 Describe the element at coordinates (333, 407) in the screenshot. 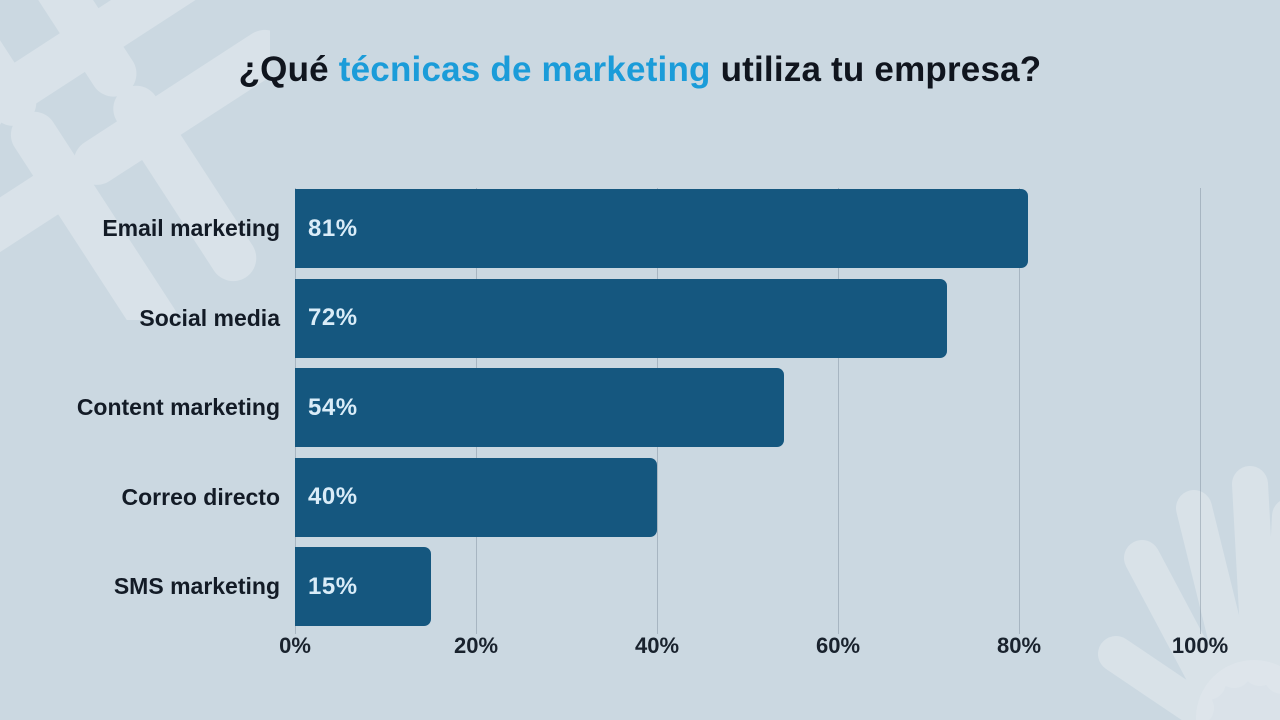

I see `bar-value-label: 54%` at that location.